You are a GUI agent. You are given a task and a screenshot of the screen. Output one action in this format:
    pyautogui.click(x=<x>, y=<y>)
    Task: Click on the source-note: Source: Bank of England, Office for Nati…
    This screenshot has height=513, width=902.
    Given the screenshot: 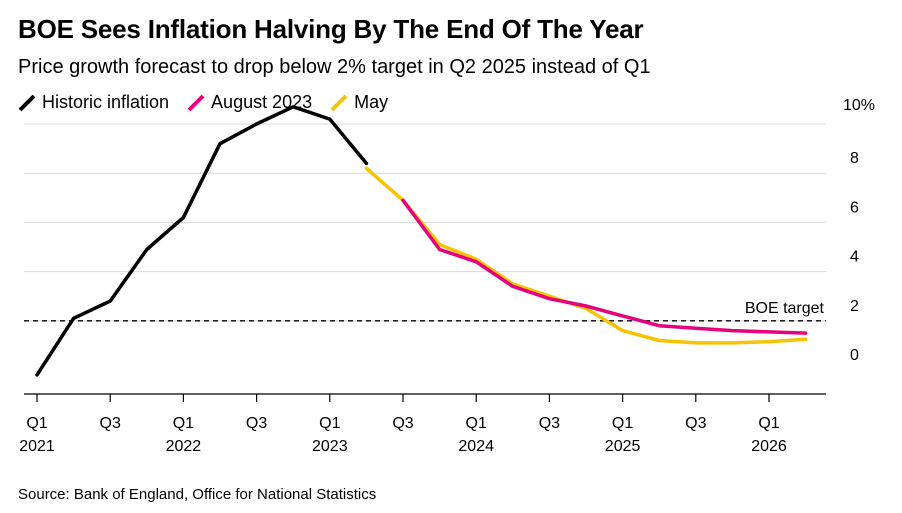 What is the action you would take?
    pyautogui.click(x=197, y=494)
    